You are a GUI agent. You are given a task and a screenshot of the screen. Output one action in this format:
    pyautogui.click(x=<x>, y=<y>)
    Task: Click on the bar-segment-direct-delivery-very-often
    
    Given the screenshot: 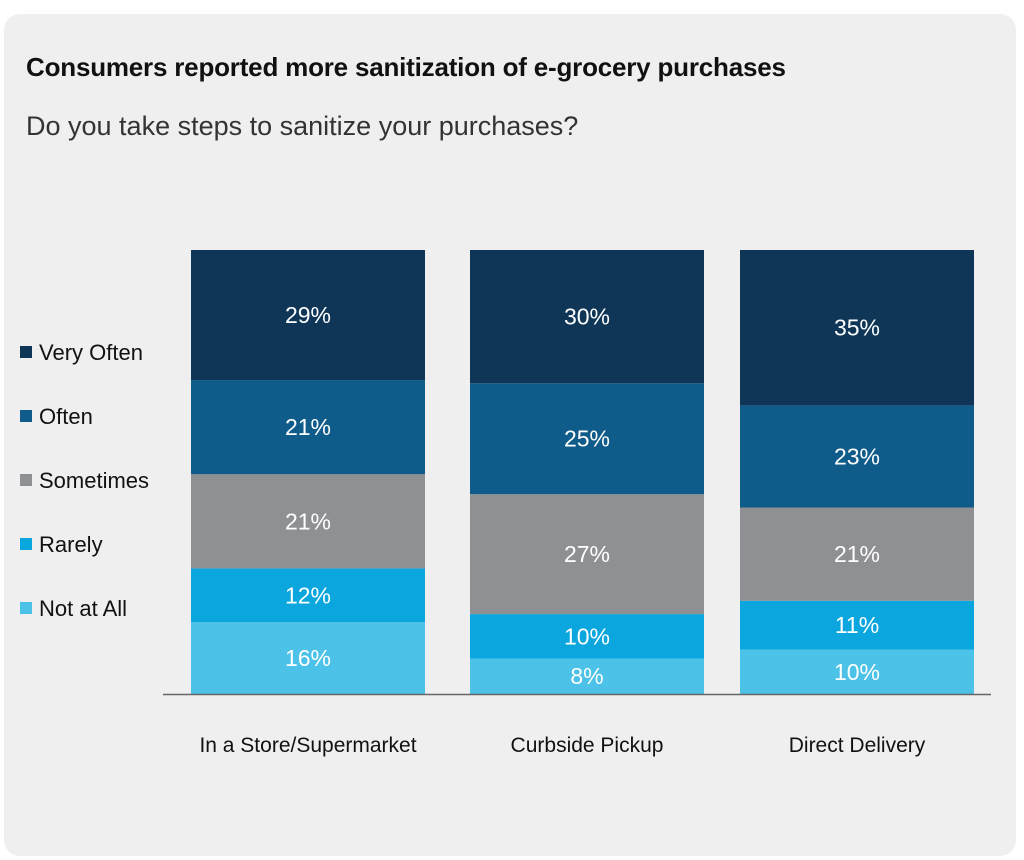 What is the action you would take?
    pyautogui.click(x=857, y=328)
    